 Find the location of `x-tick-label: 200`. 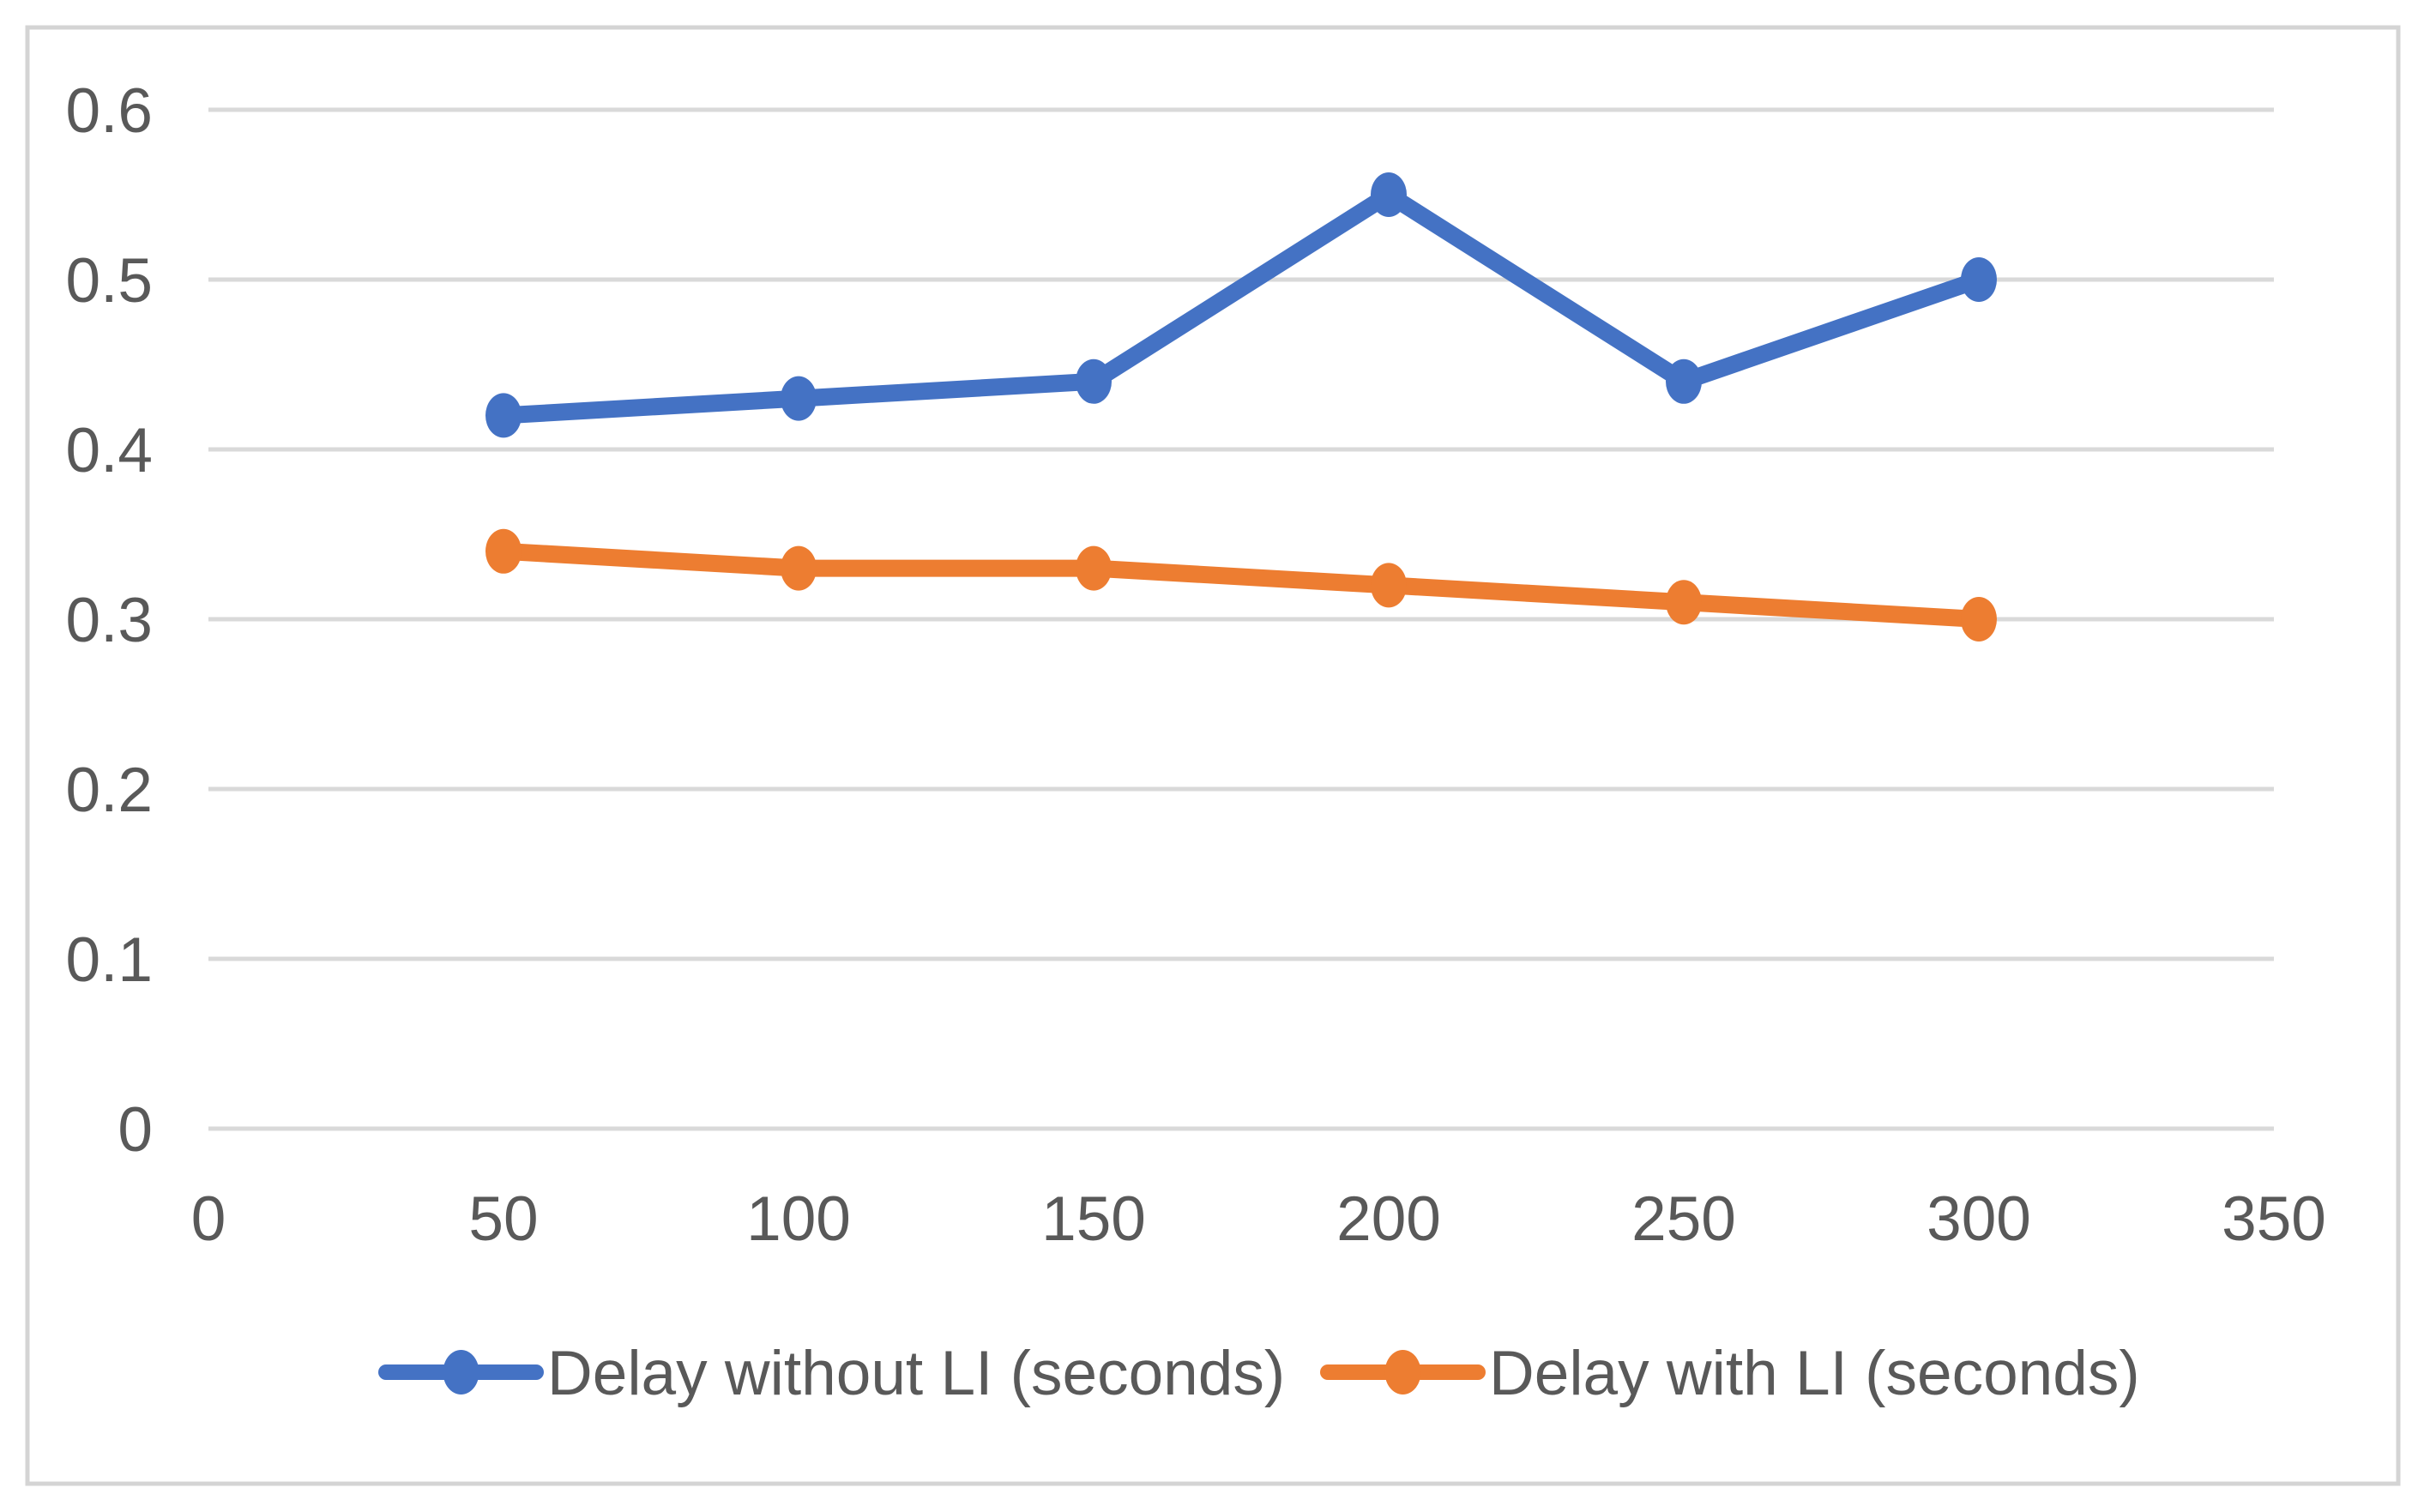

x-tick-label: 200 is located at coordinates (1388, 1219).